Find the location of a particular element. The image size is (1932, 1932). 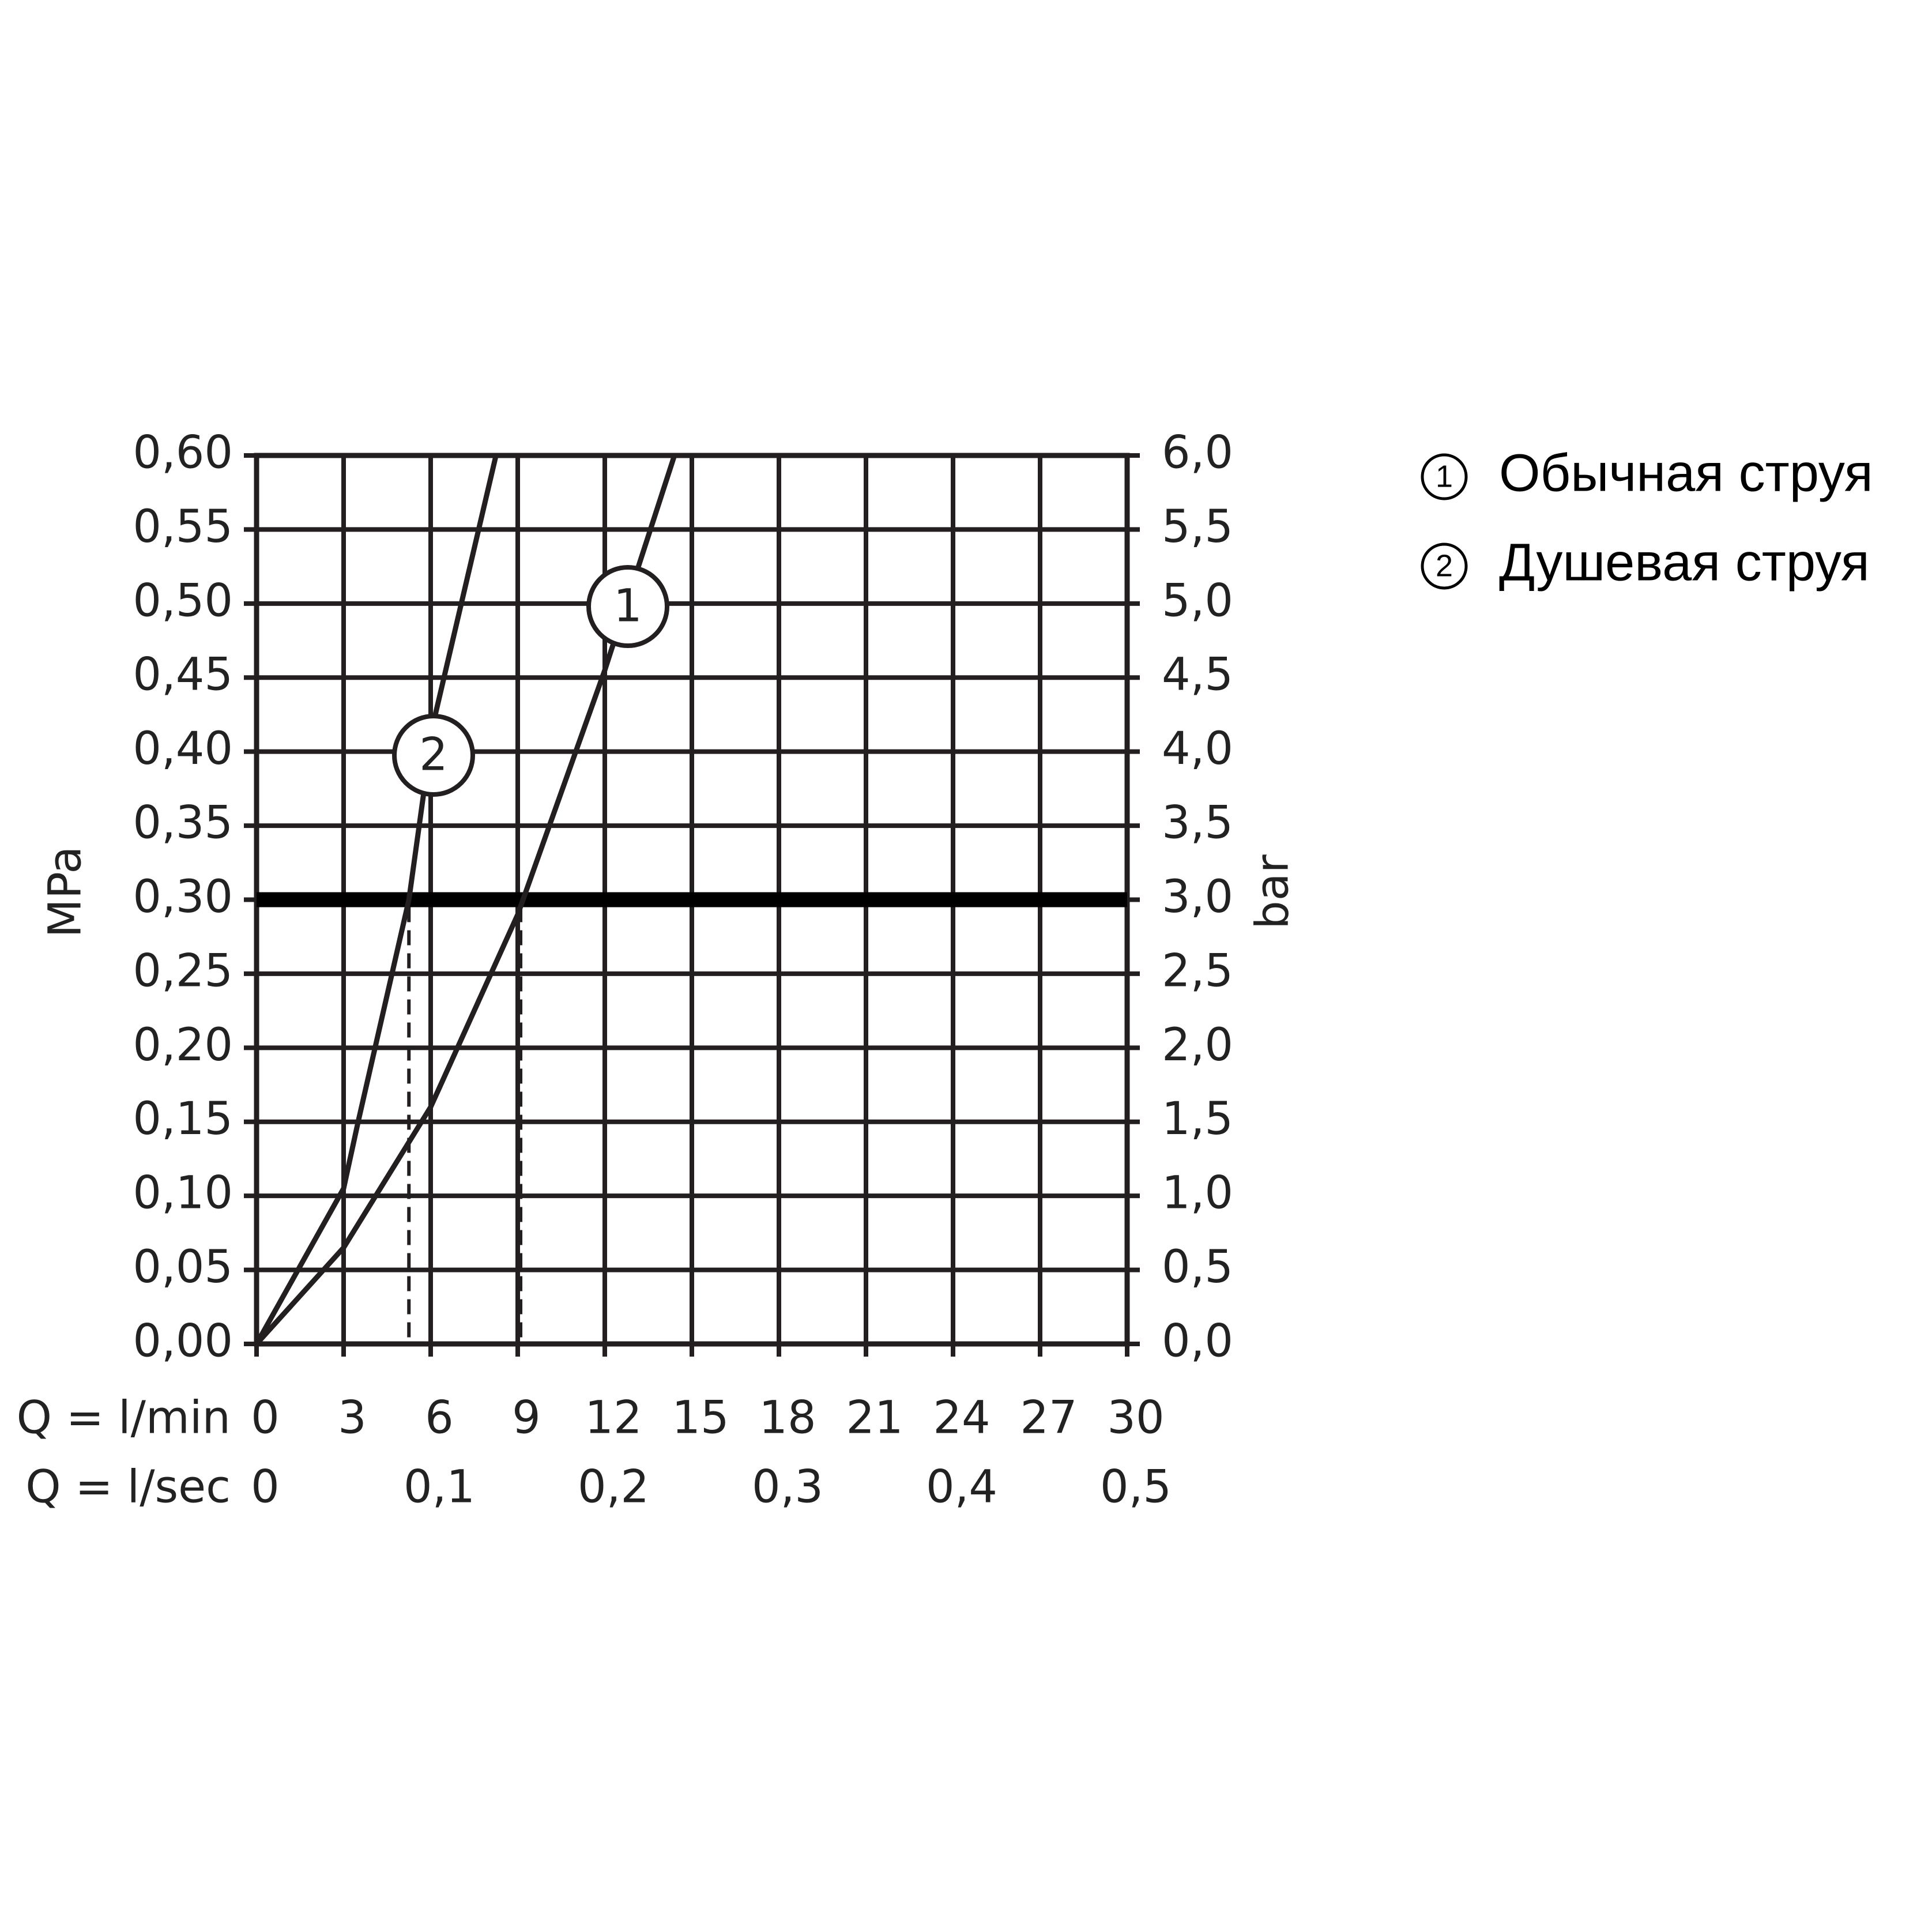

y2-tick-label: 5,0 is located at coordinates (1197, 601).